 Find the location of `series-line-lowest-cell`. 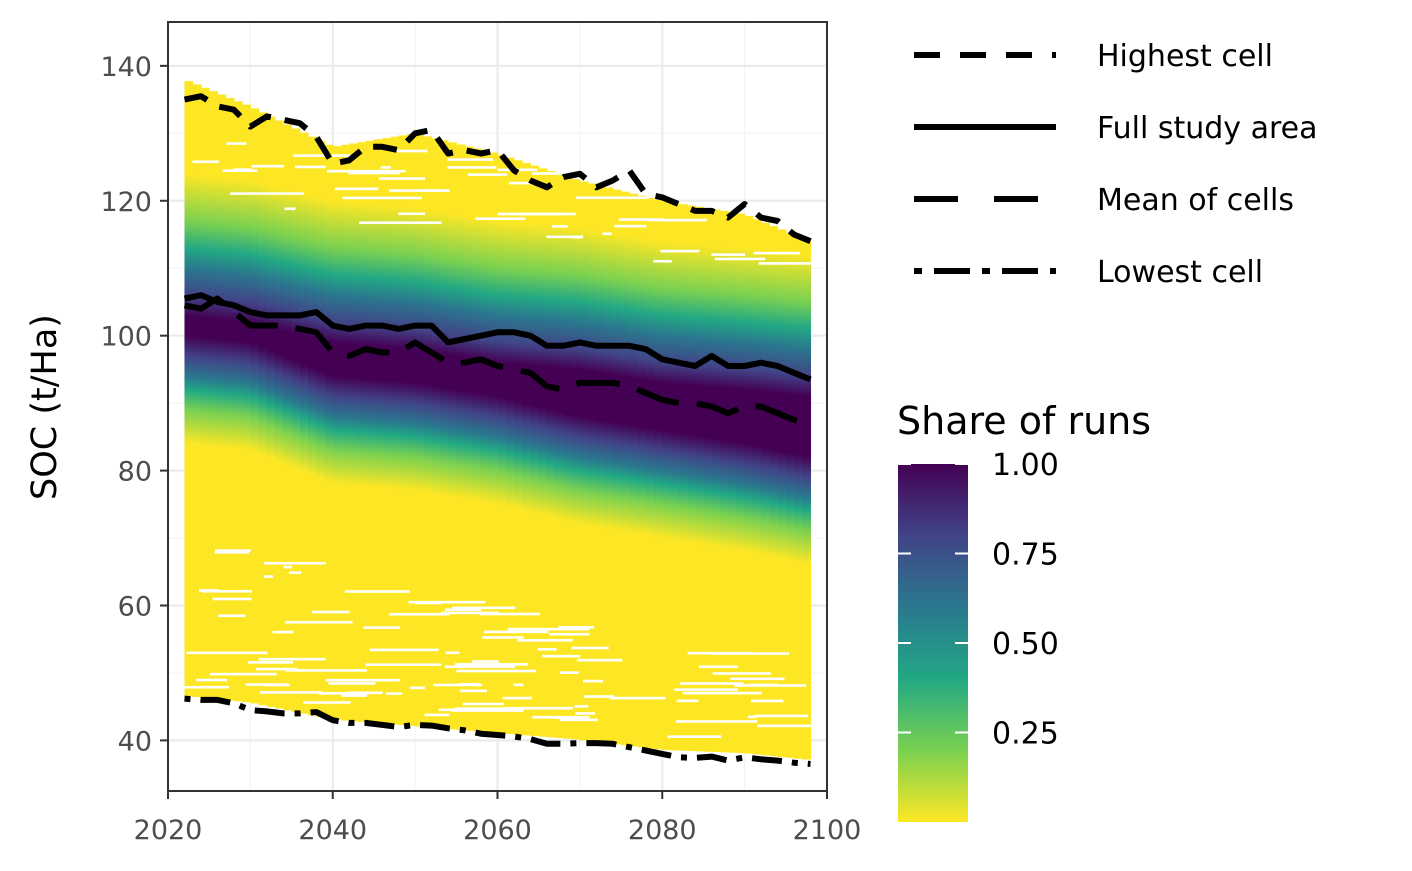

series-line-lowest-cell is located at coordinates (497, 731).